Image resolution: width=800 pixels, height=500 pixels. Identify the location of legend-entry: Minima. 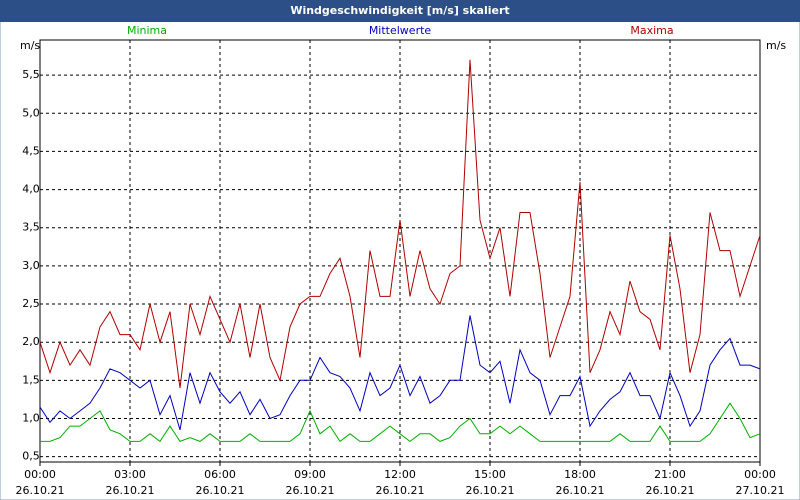
(147, 30).